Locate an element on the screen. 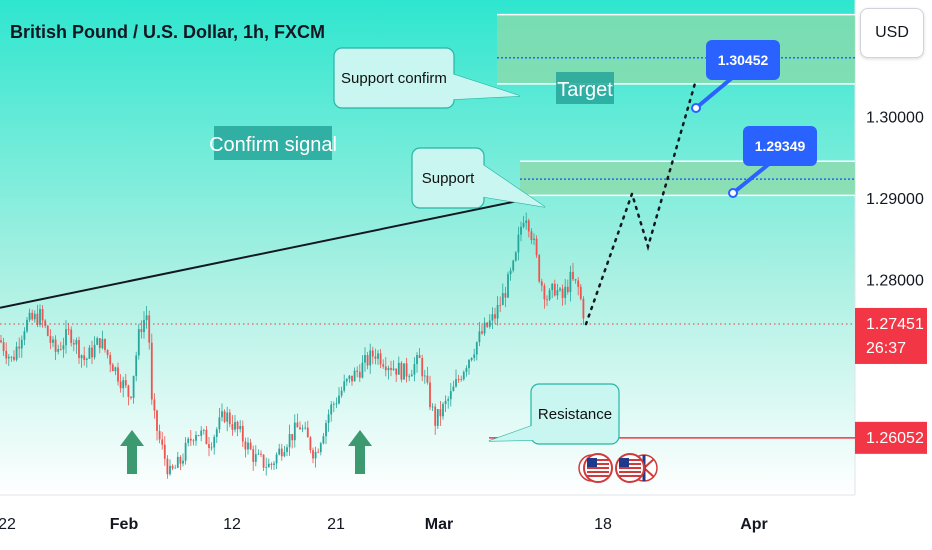 The image size is (932, 550). us-uk-flag-icon is located at coordinates (636, 468).